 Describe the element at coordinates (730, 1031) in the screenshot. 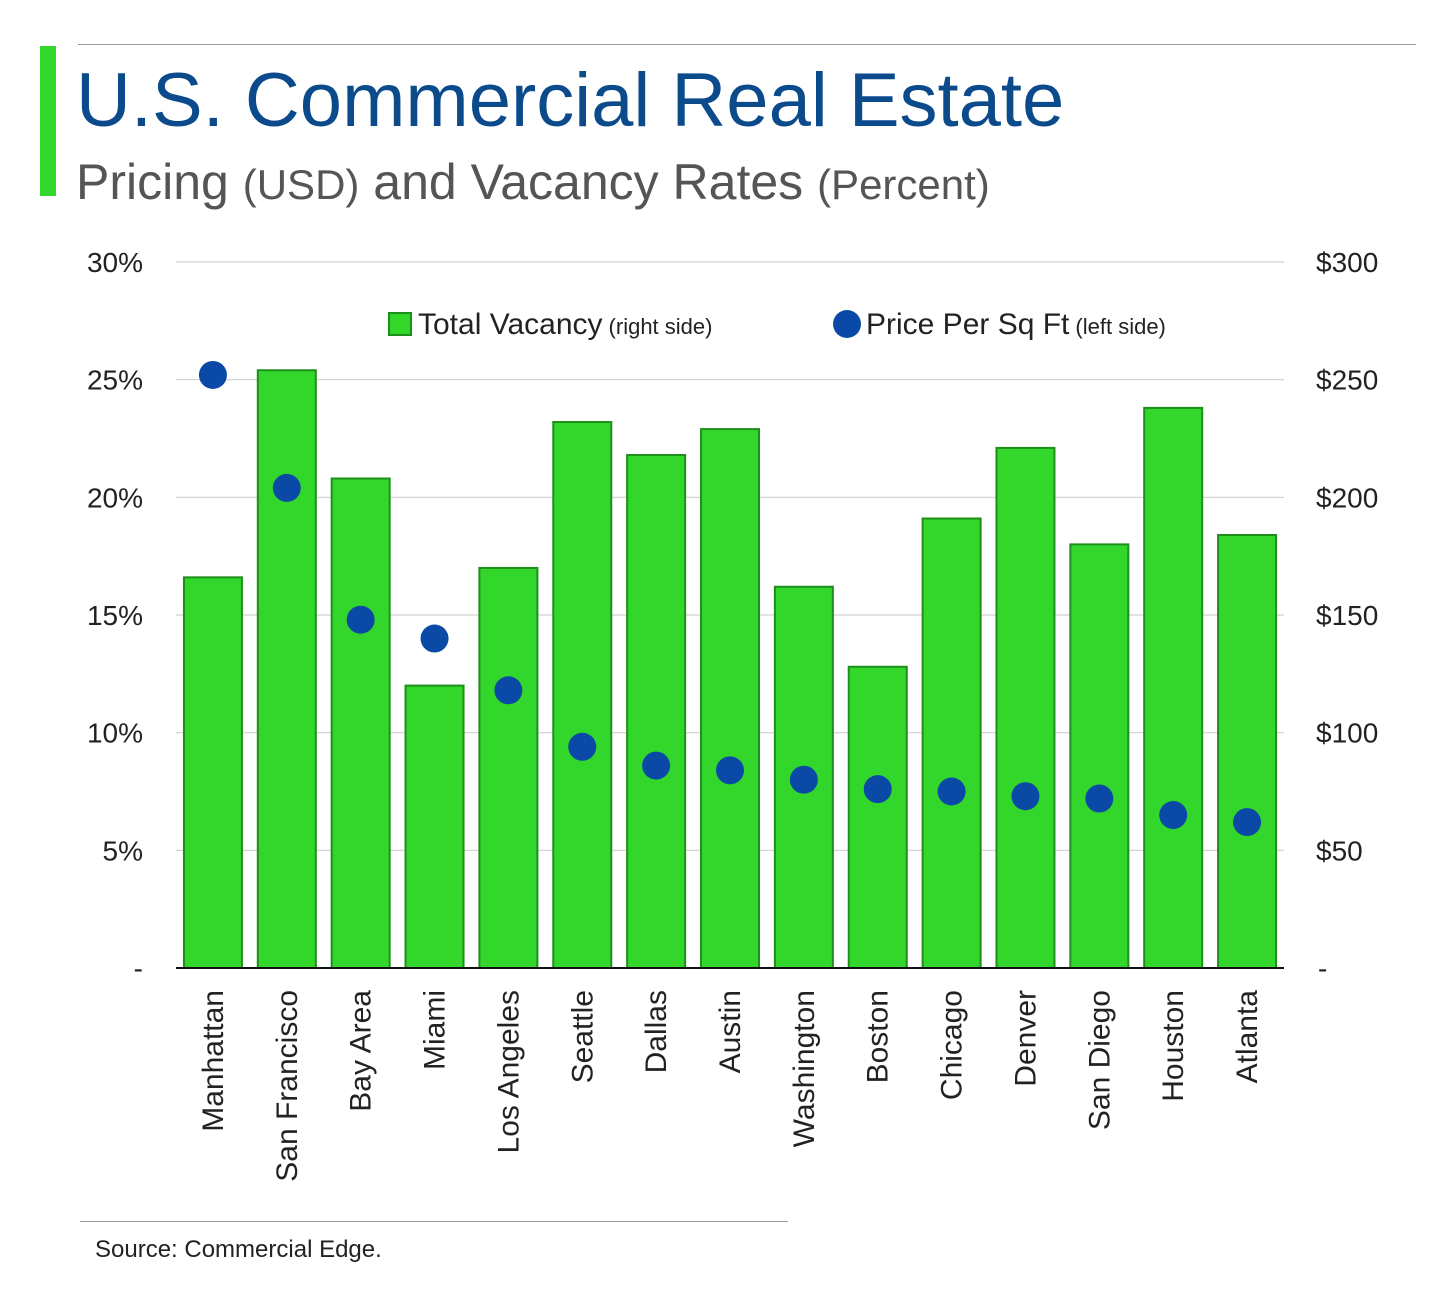

I see `category-label: Austin` at that location.